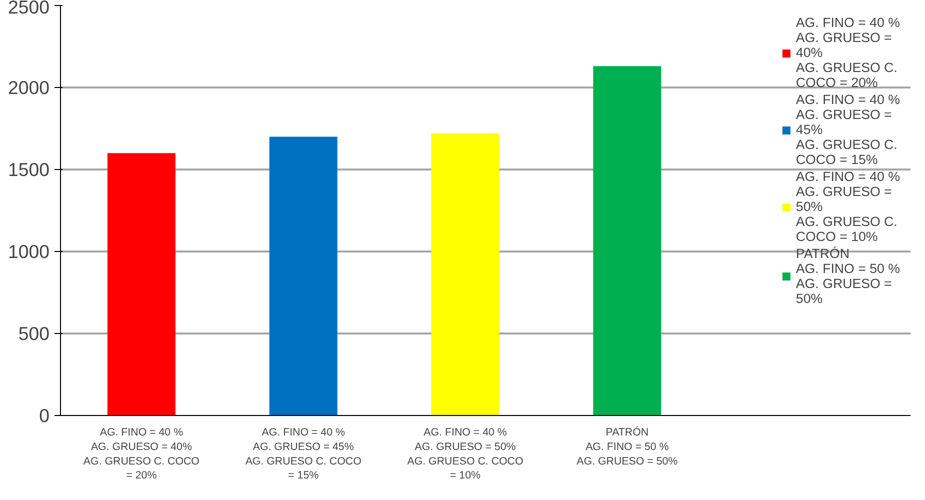 The width and height of the screenshot is (925, 500). I want to click on y-tick-label: 2500, so click(29, 9).